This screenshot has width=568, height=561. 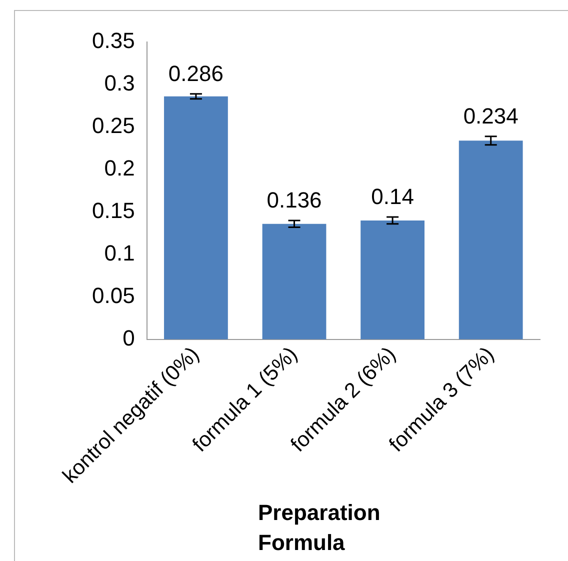 What do you see at coordinates (113, 211) in the screenshot?
I see `y-tick-label: 0.15` at bounding box center [113, 211].